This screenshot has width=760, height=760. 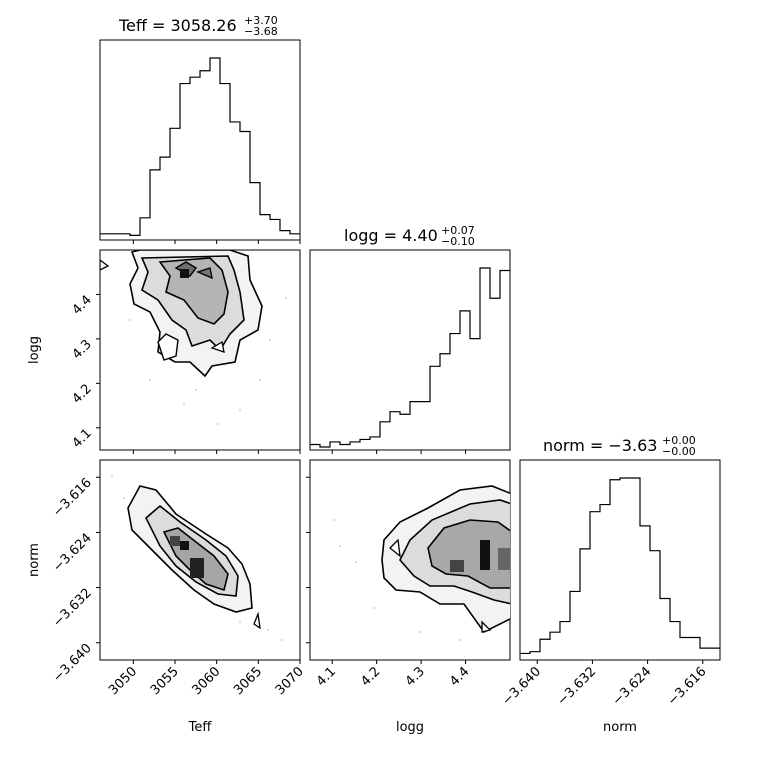 What do you see at coordinates (687, 686) in the screenshot?
I see `x-tick-label: −3.616` at bounding box center [687, 686].